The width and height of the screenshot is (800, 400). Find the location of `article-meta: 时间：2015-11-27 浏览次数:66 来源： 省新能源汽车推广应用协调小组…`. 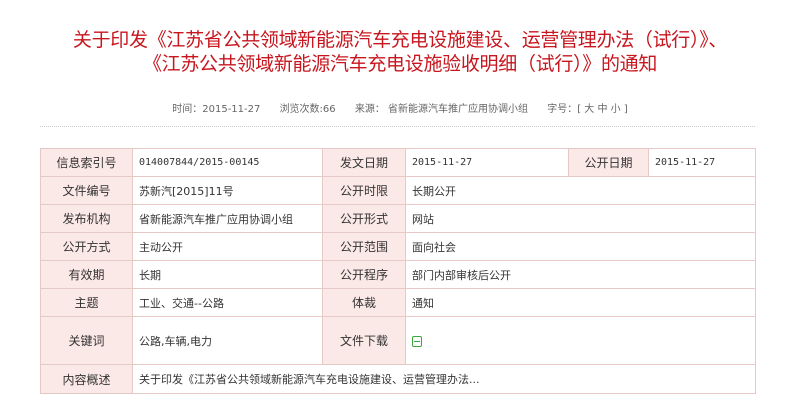

article-meta: 时间：2015-11-27 浏览次数:66 来源： 省新能源汽车推广应用协调小组… is located at coordinates (400, 107).